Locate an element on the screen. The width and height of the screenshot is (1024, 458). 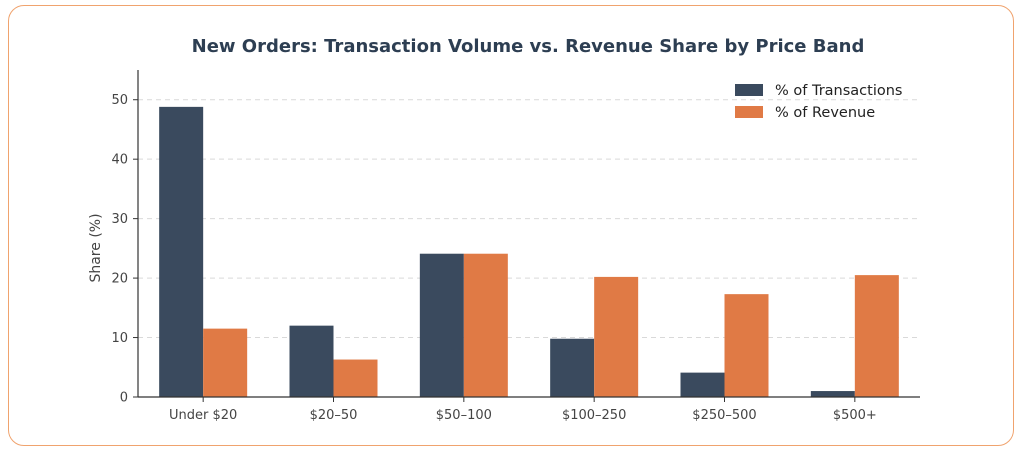
x-tick-label-5: $500+ is located at coordinates (855, 415).